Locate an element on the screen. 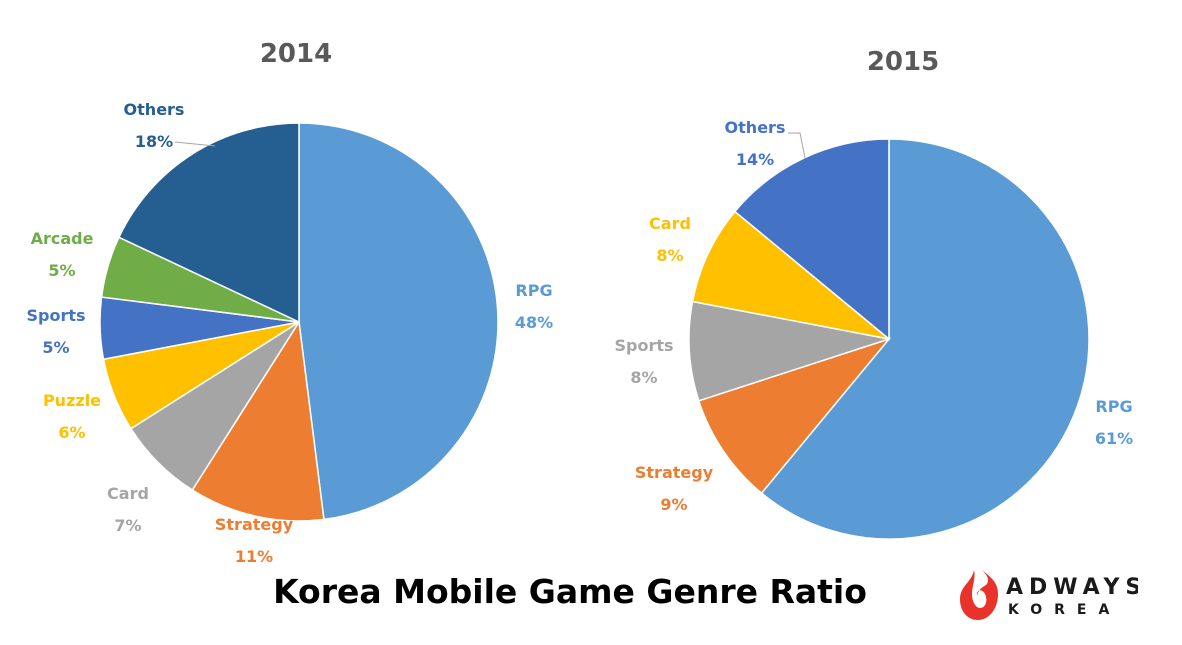 This screenshot has height=645, width=1182. logo-sub: KOREA is located at coordinates (1064, 610).